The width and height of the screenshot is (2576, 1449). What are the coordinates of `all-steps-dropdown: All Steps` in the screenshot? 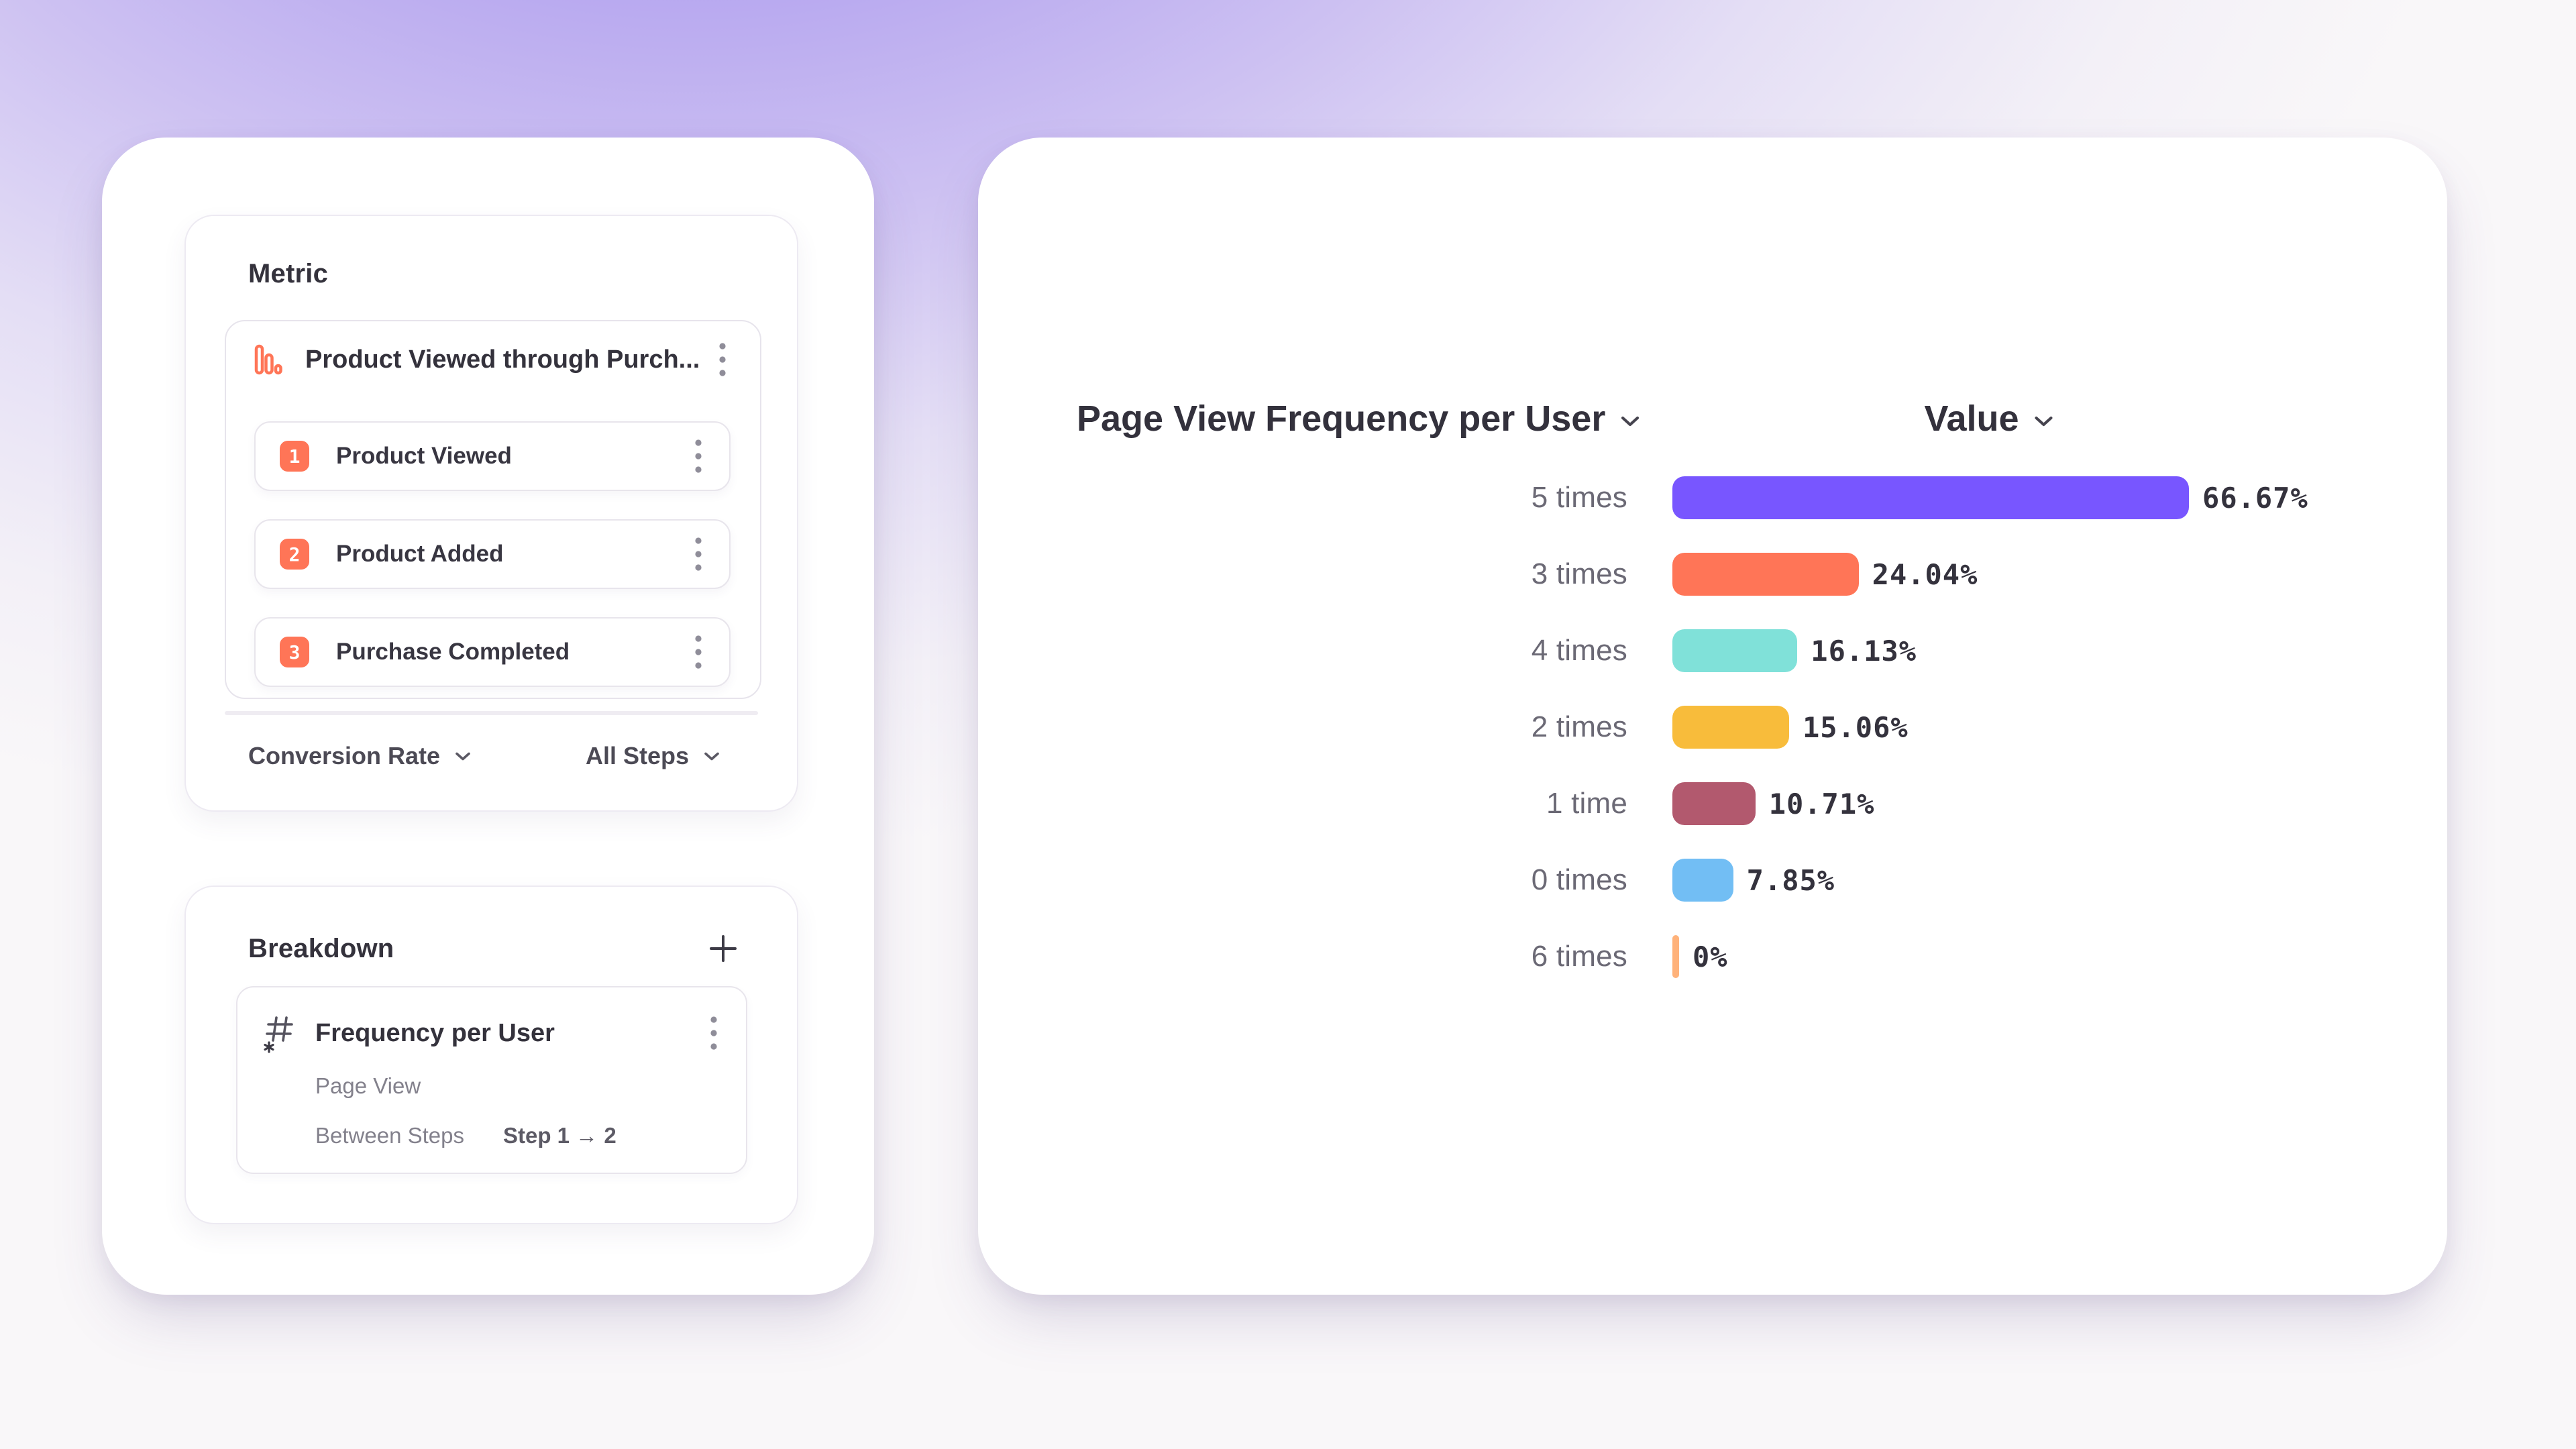 It's located at (653, 756).